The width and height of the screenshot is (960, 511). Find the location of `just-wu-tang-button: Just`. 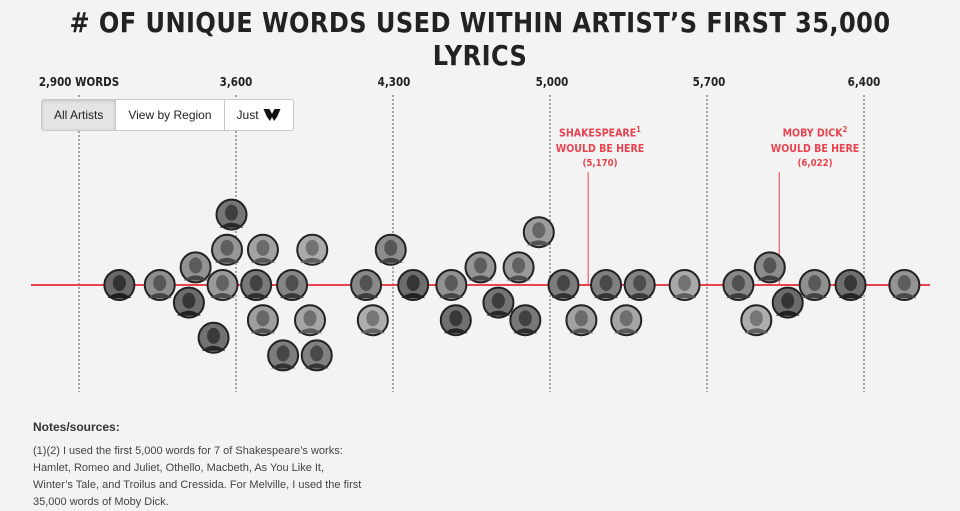

just-wu-tang-button: Just is located at coordinates (259, 115).